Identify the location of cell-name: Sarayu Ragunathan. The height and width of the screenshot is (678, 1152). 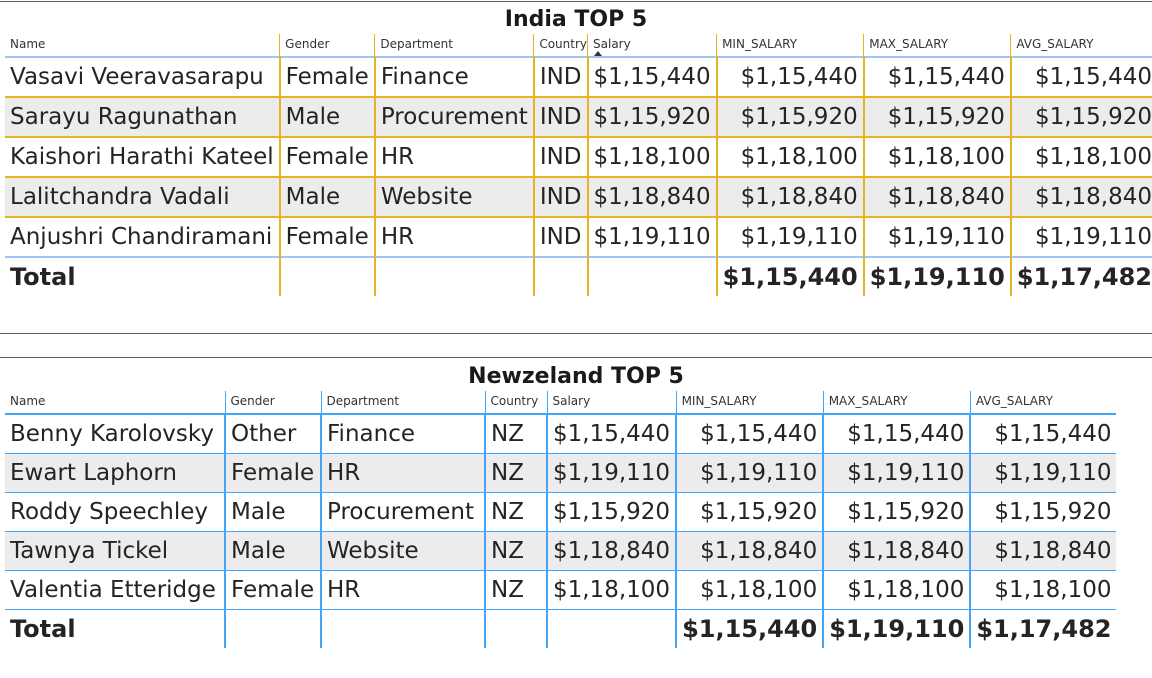
(143, 117).